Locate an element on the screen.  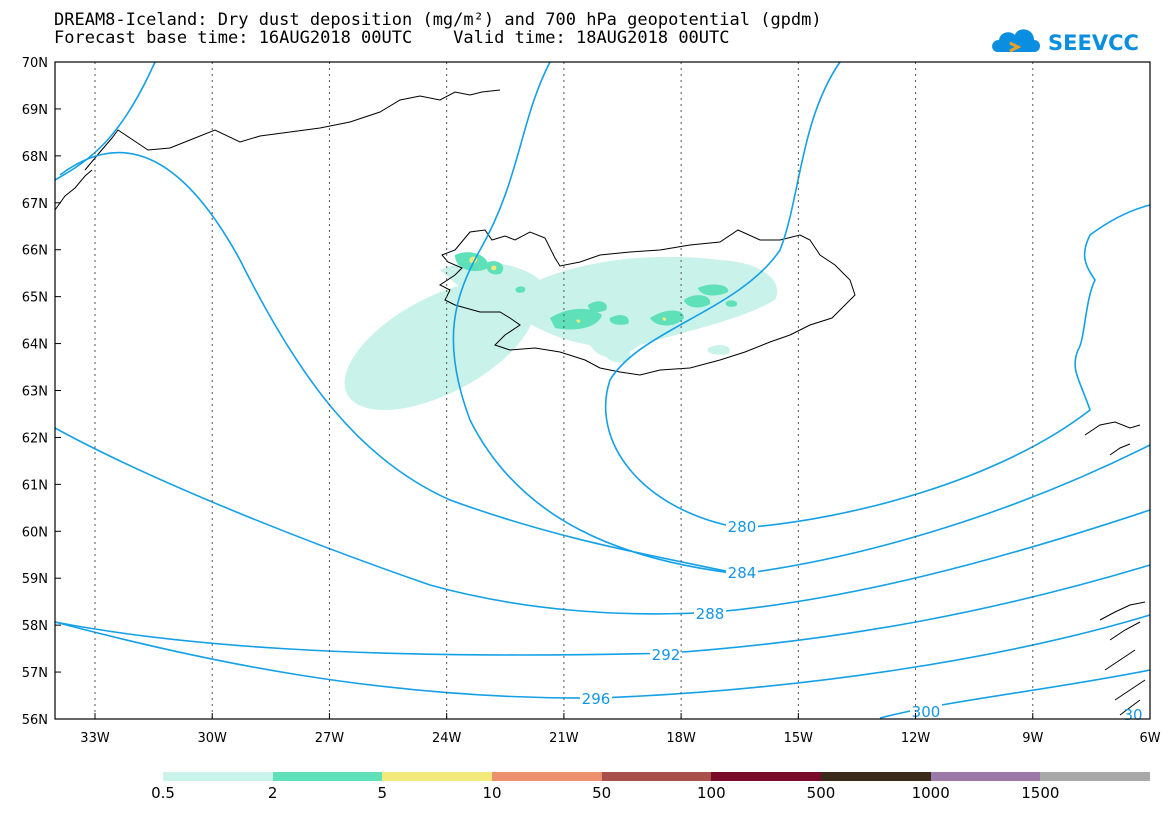
logo-text: SEEVCCC is located at coordinates (1094, 43).